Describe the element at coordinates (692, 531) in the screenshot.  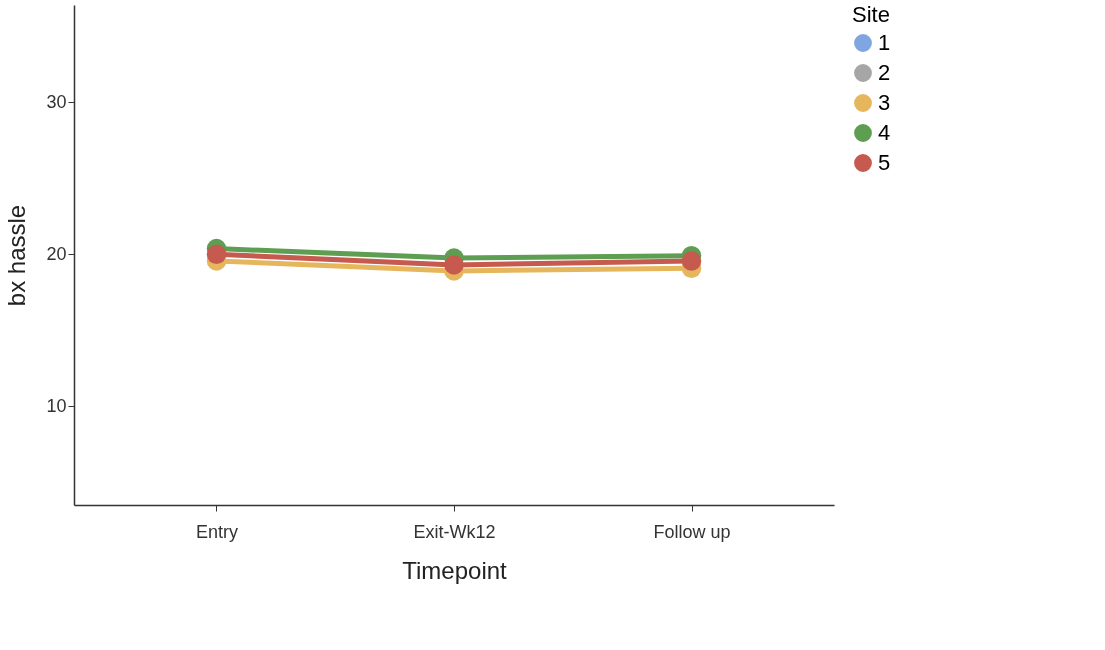
I see `x-tick-label: Follow up` at that location.